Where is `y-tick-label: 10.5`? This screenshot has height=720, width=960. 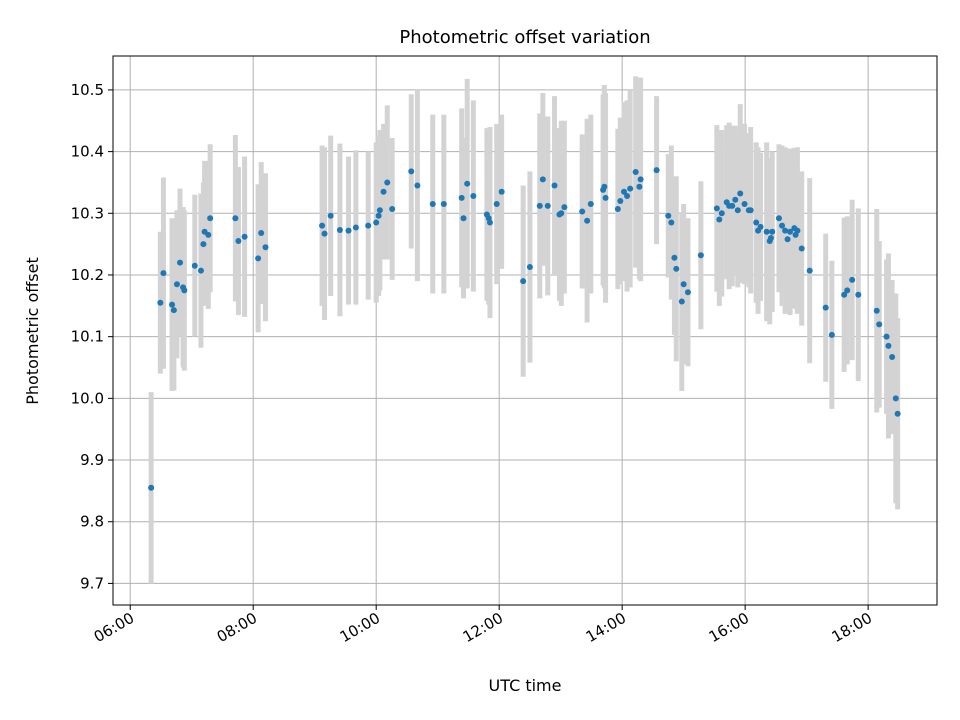 y-tick-label: 10.5 is located at coordinates (87, 90).